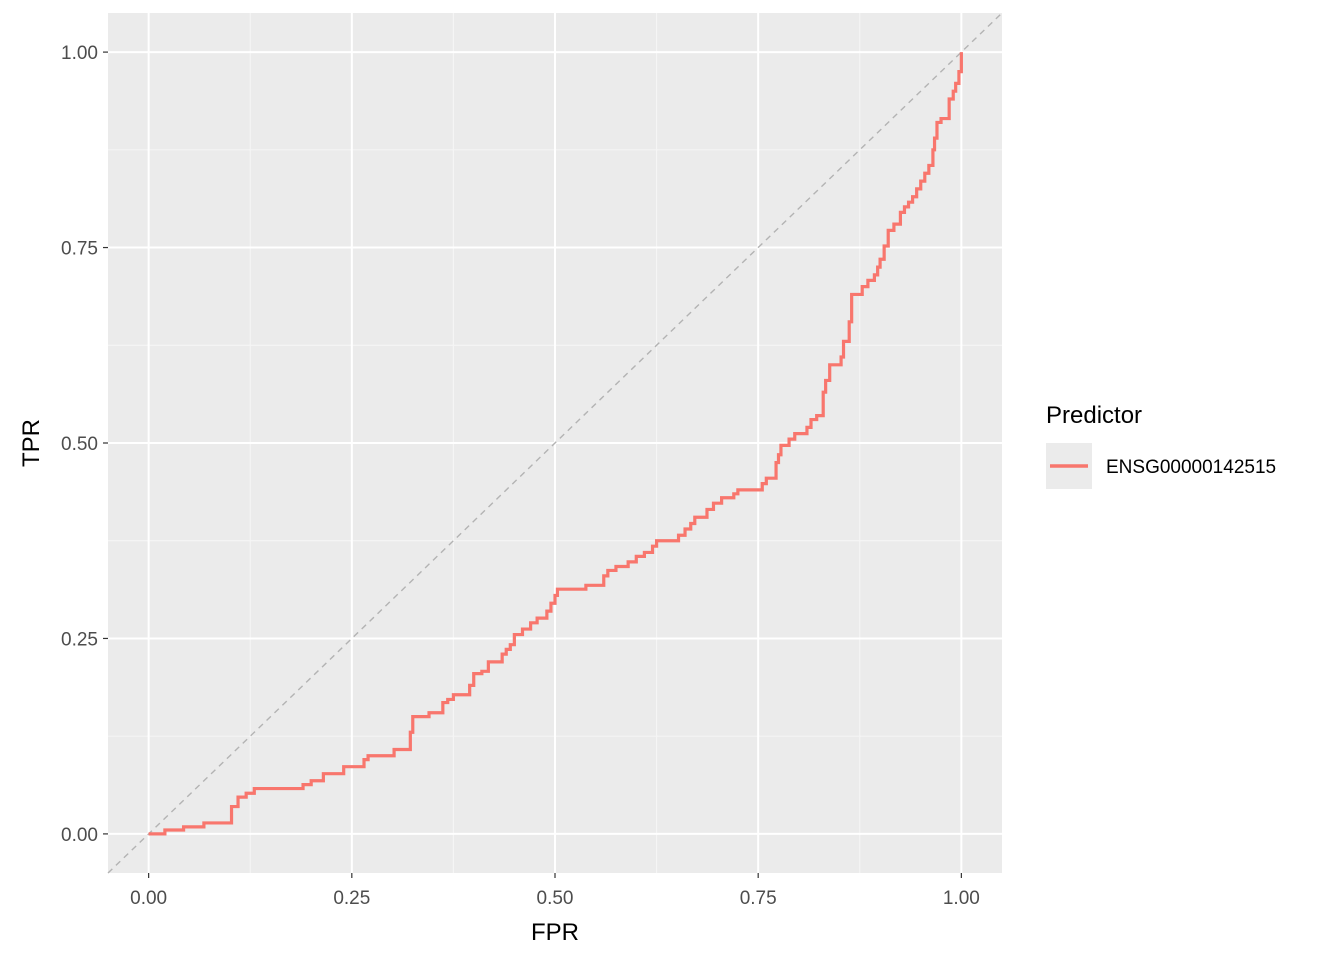 The height and width of the screenshot is (960, 1344). Describe the element at coordinates (1161, 445) in the screenshot. I see `legend: Predictor ENSG00000142515` at that location.